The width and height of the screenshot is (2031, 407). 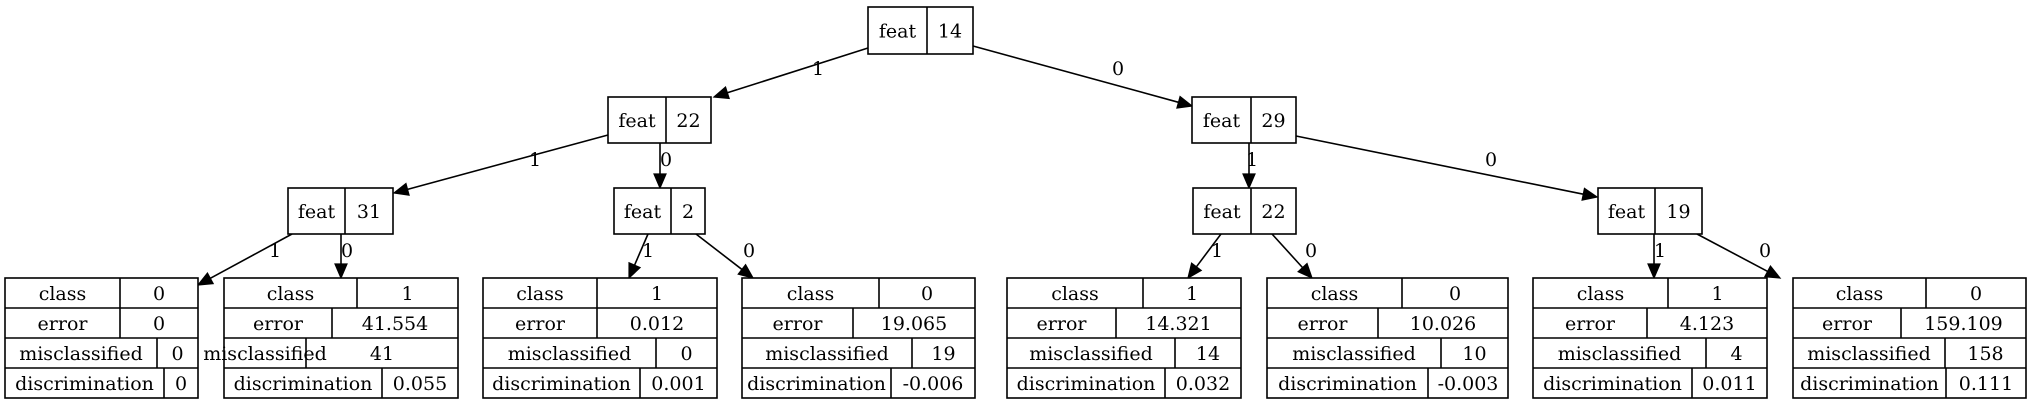 I want to click on edge-n3-l1: 0, so click(x=343, y=257).